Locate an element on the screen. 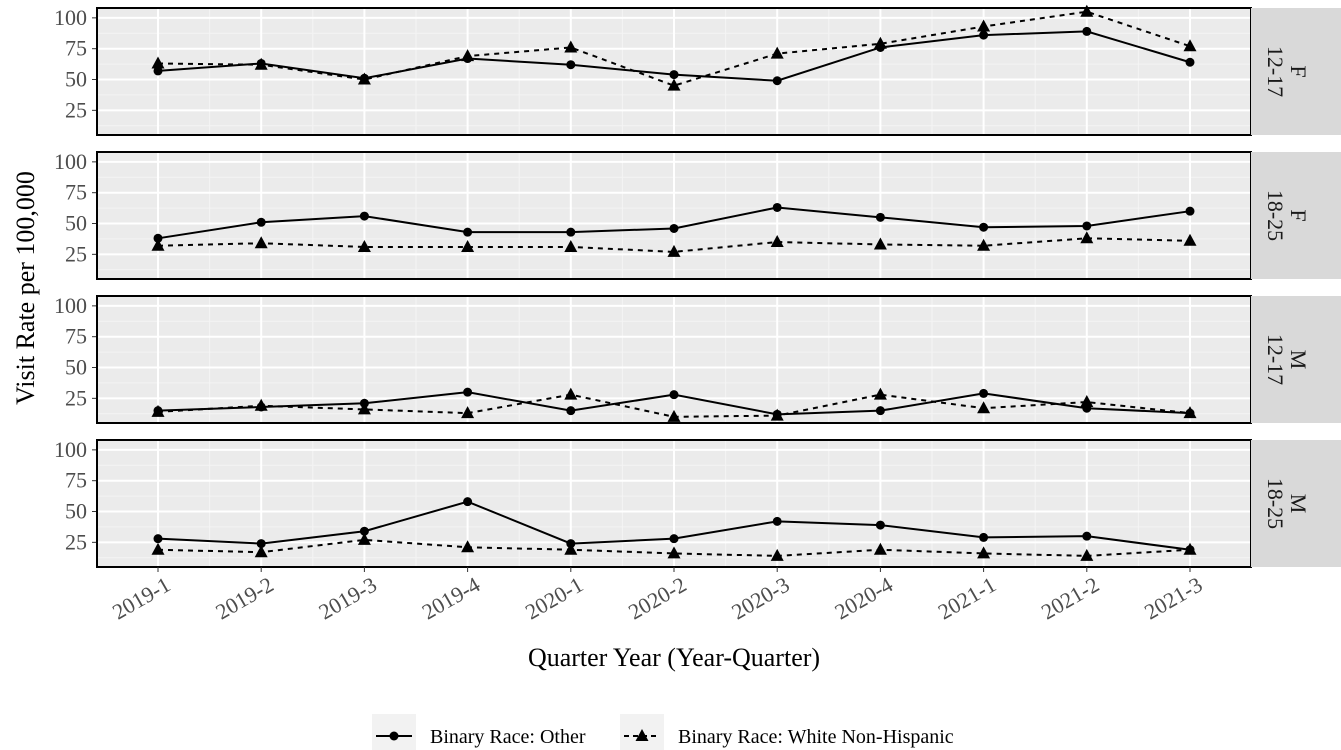 This screenshot has width=1341, height=750. y-axis-title: Visit Rate per 100,000 is located at coordinates (25, 288).